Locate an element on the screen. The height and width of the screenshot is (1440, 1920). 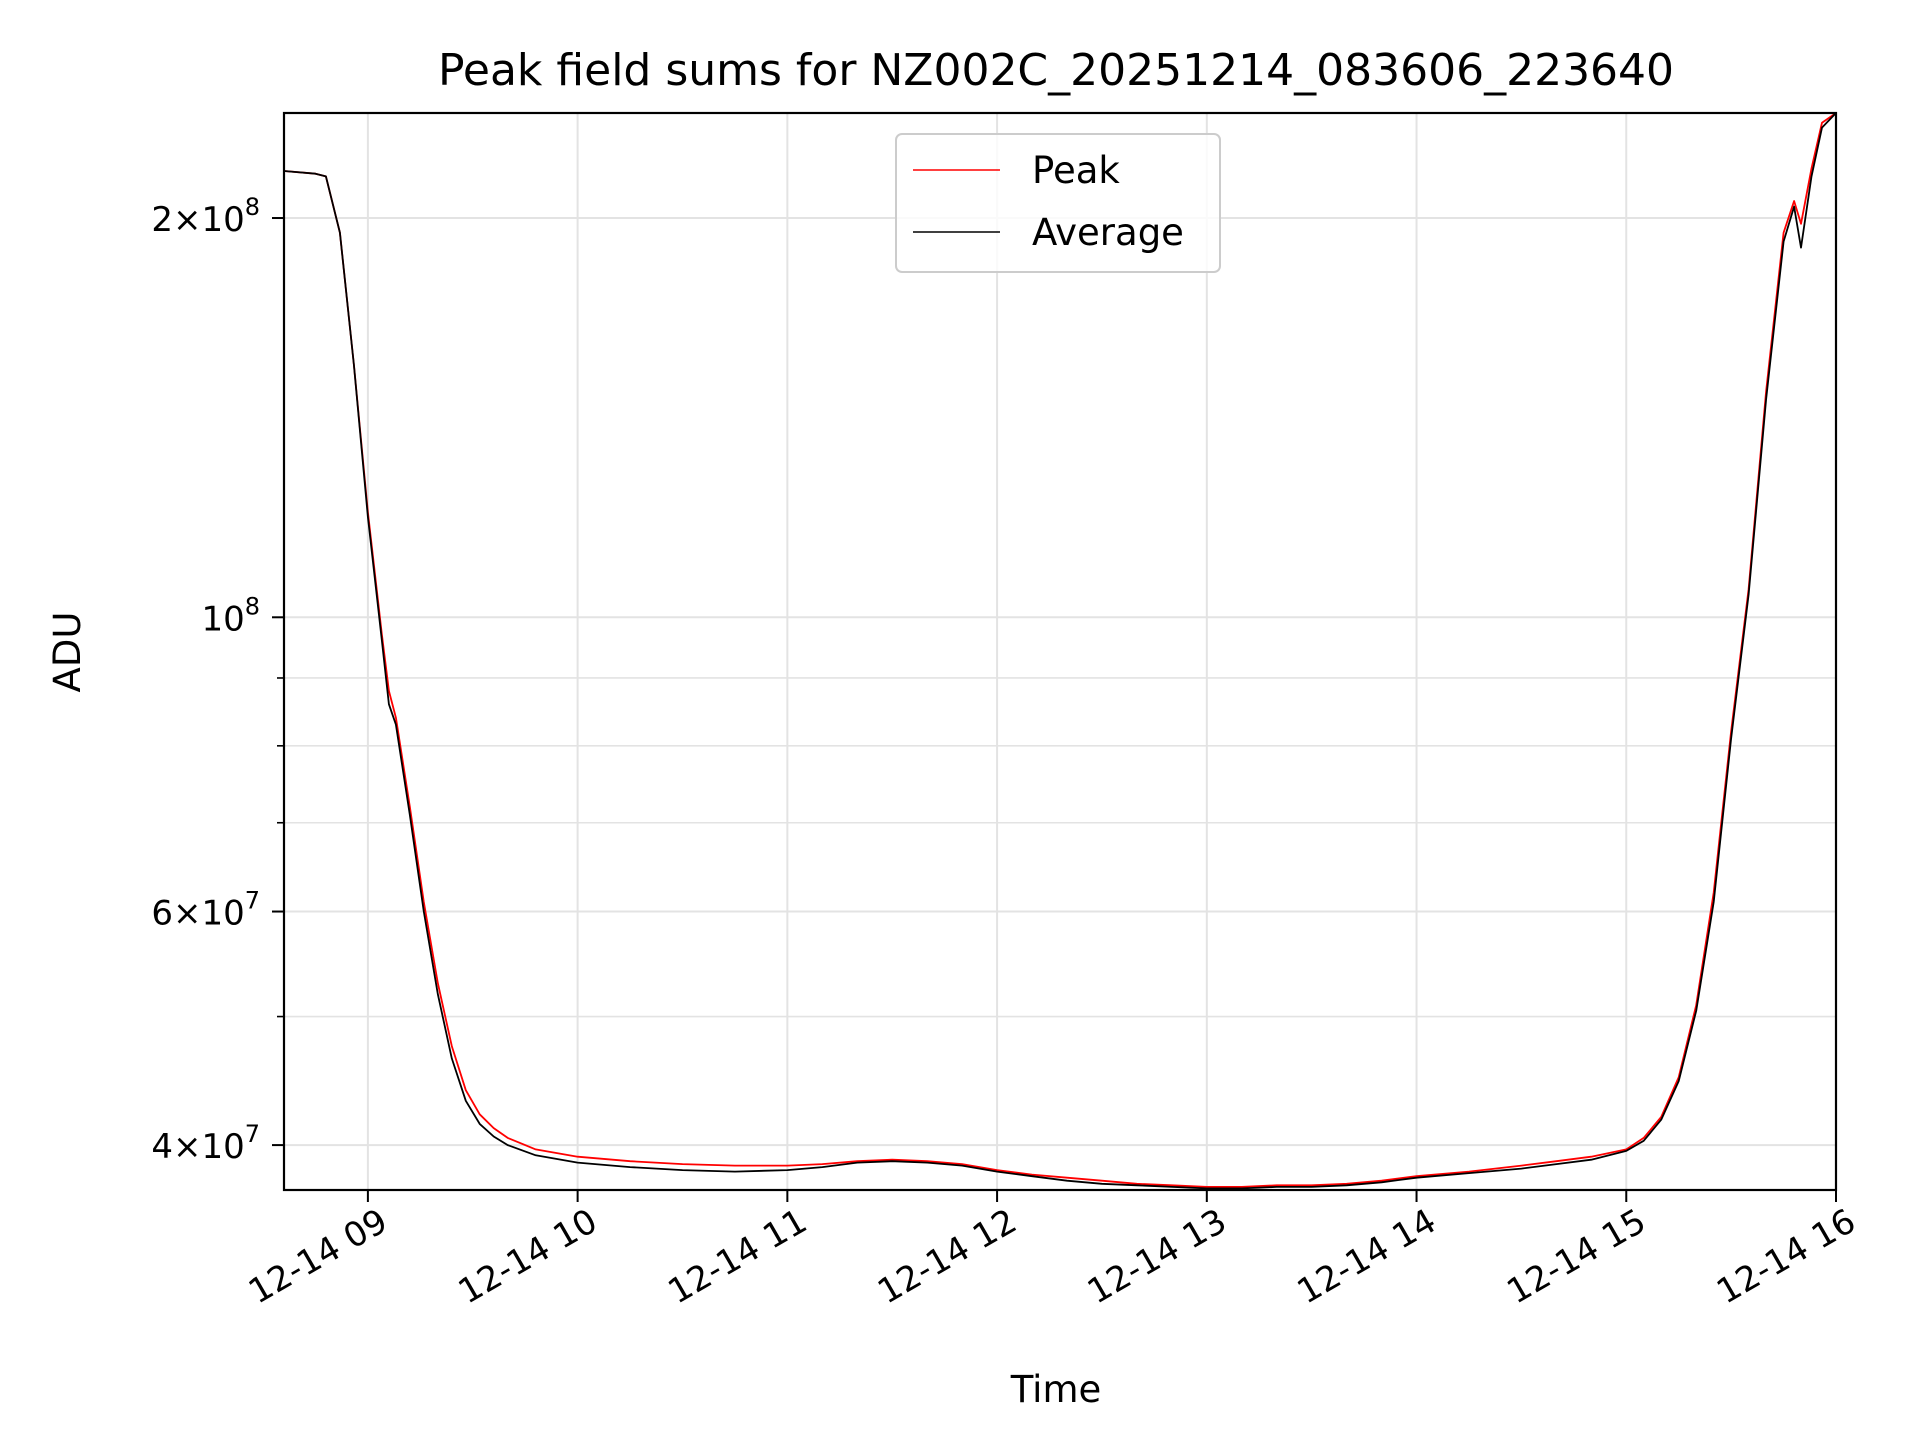
y-tick-label: 2×108 is located at coordinates (205, 216).